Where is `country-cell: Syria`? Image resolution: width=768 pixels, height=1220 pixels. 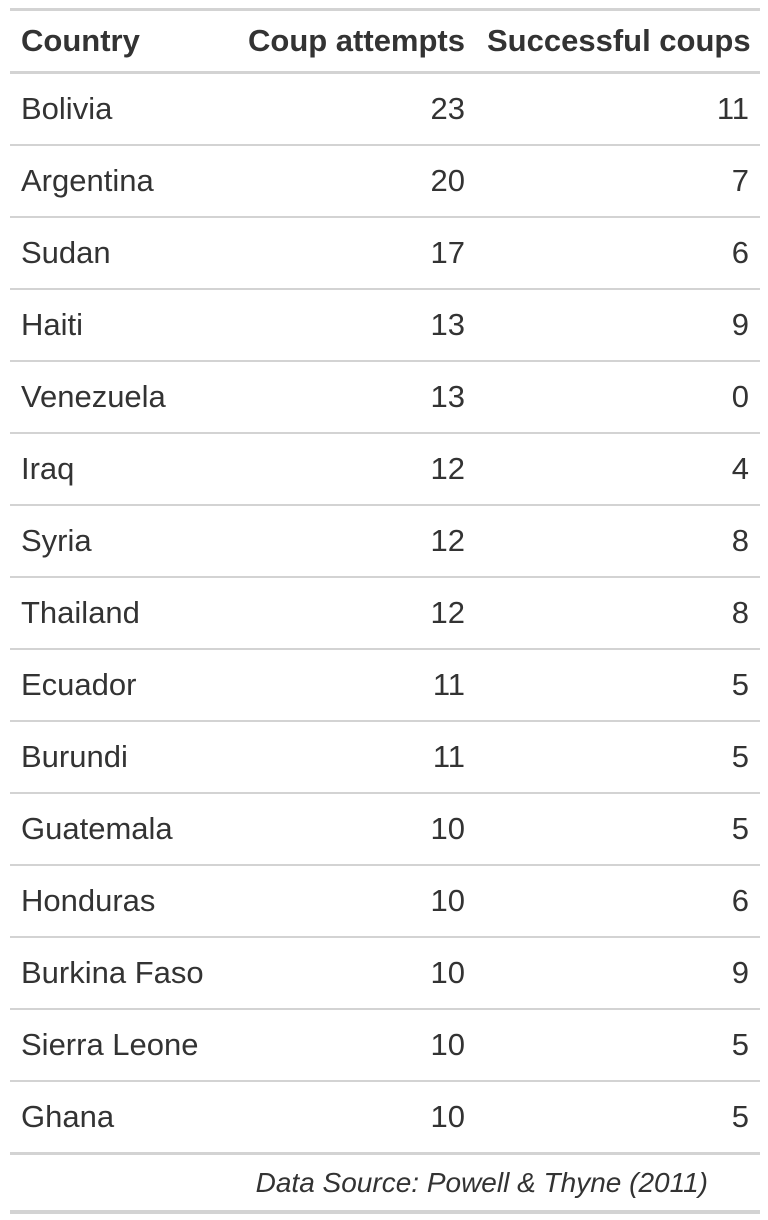 country-cell: Syria is located at coordinates (118, 541).